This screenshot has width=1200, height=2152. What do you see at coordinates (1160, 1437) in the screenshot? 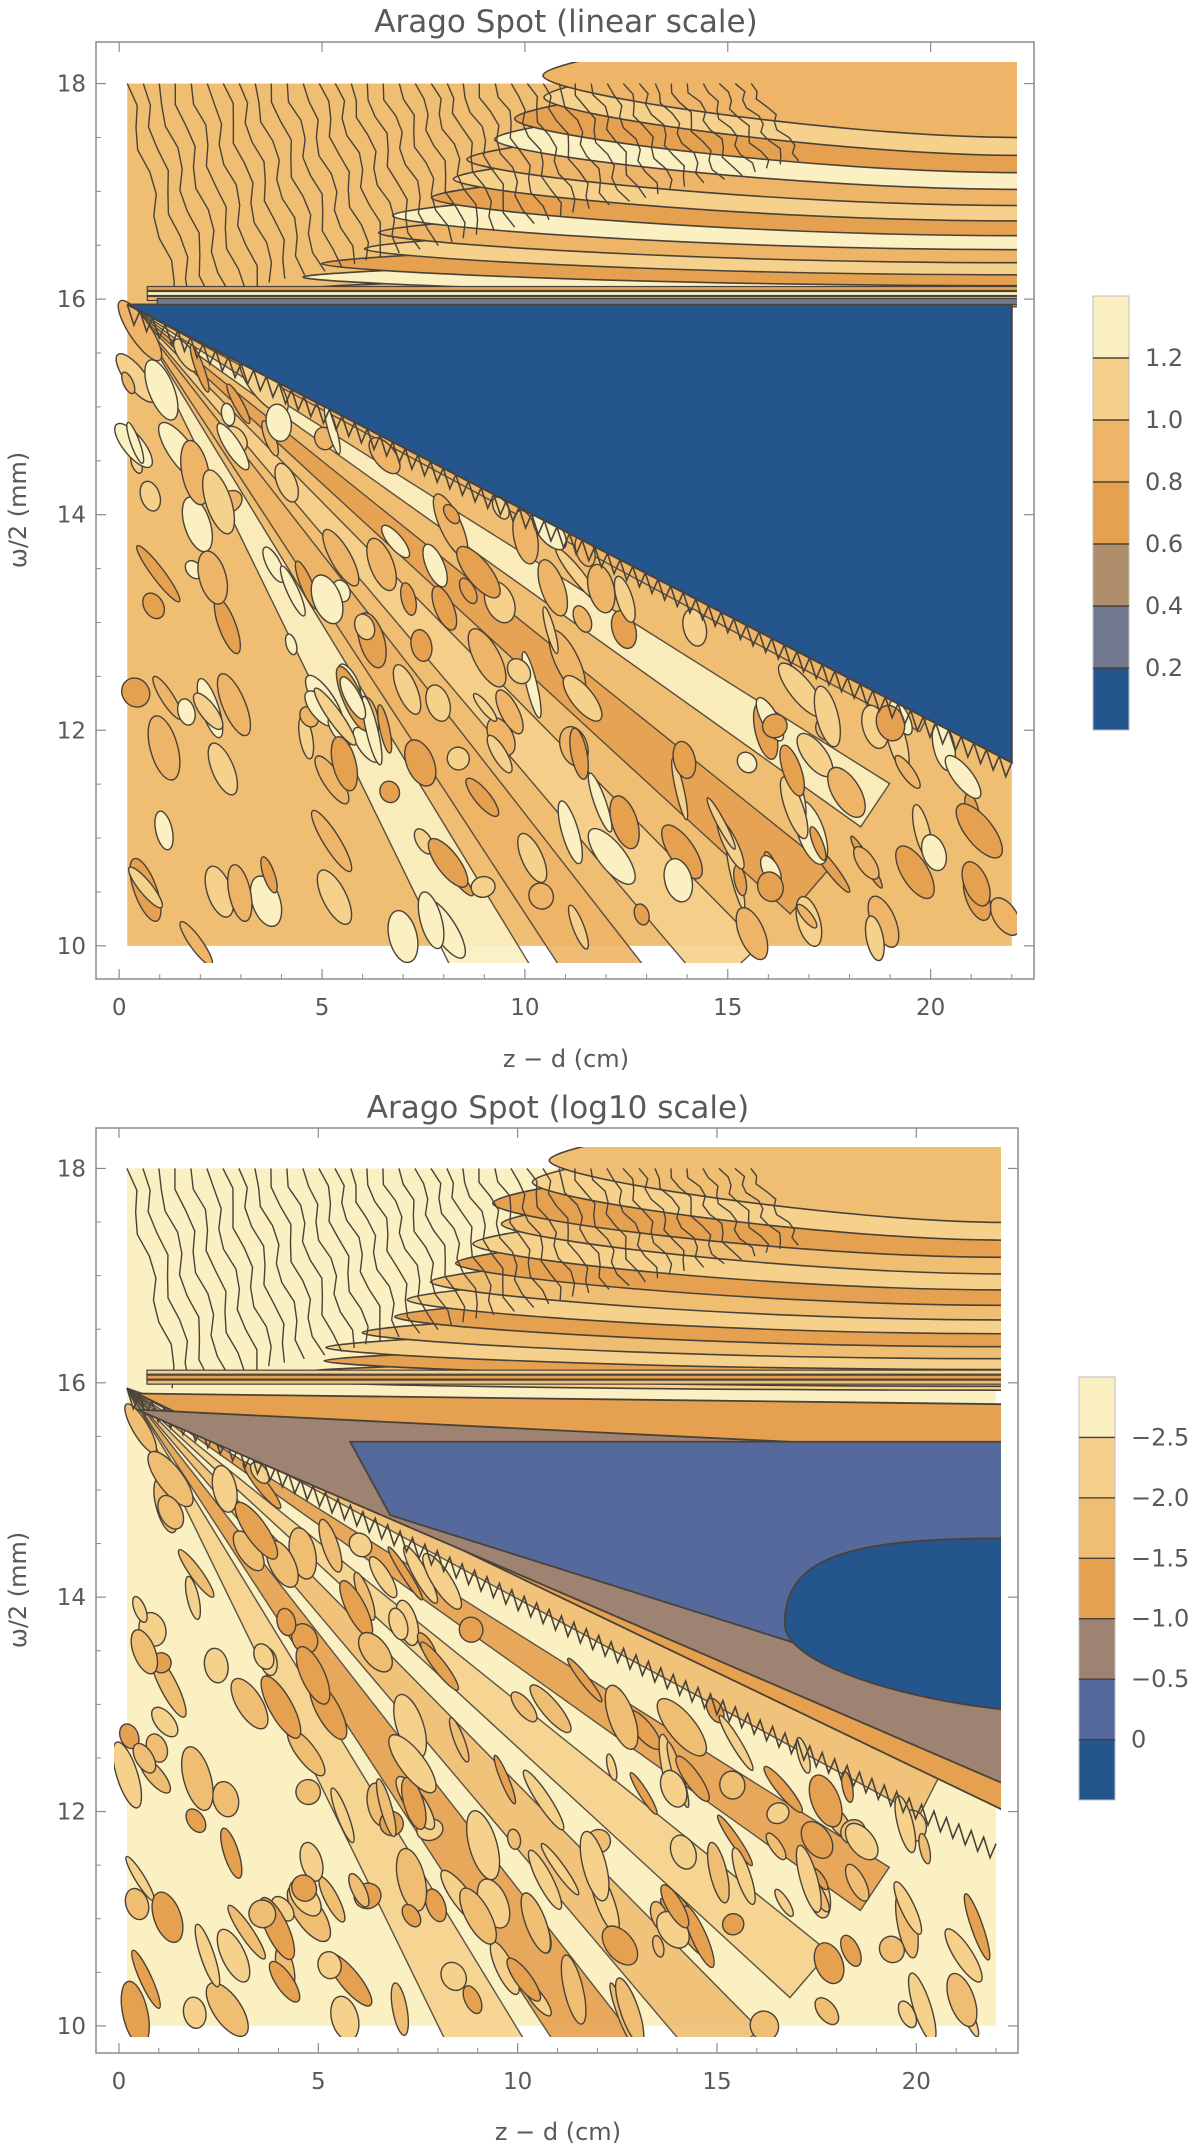
I see `legend-label: −2.5` at bounding box center [1160, 1437].